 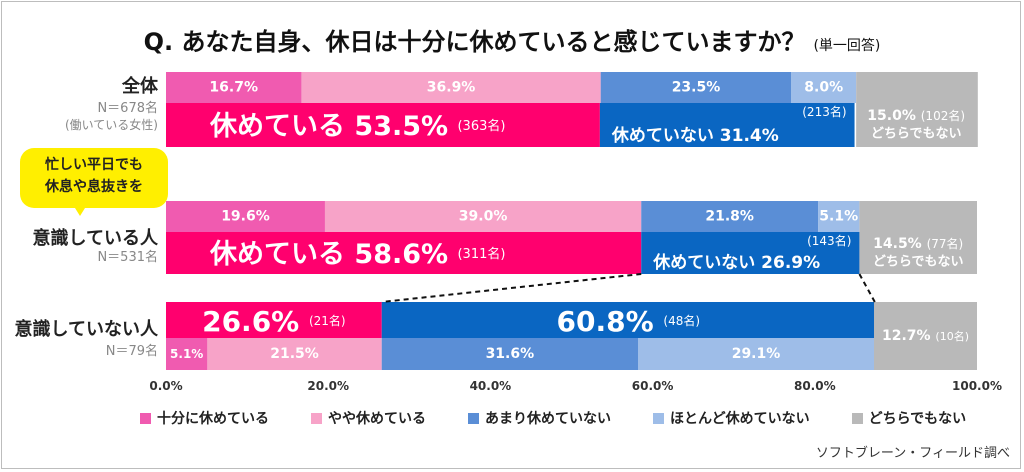 I want to click on rested-total-label-g0: 休めている 53.5% (363名), so click(x=357, y=126).